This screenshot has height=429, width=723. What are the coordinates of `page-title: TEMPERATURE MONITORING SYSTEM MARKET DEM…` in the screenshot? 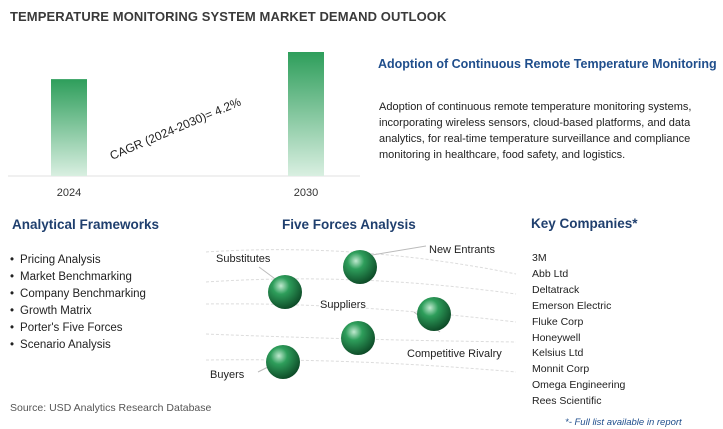 It's located at (228, 16).